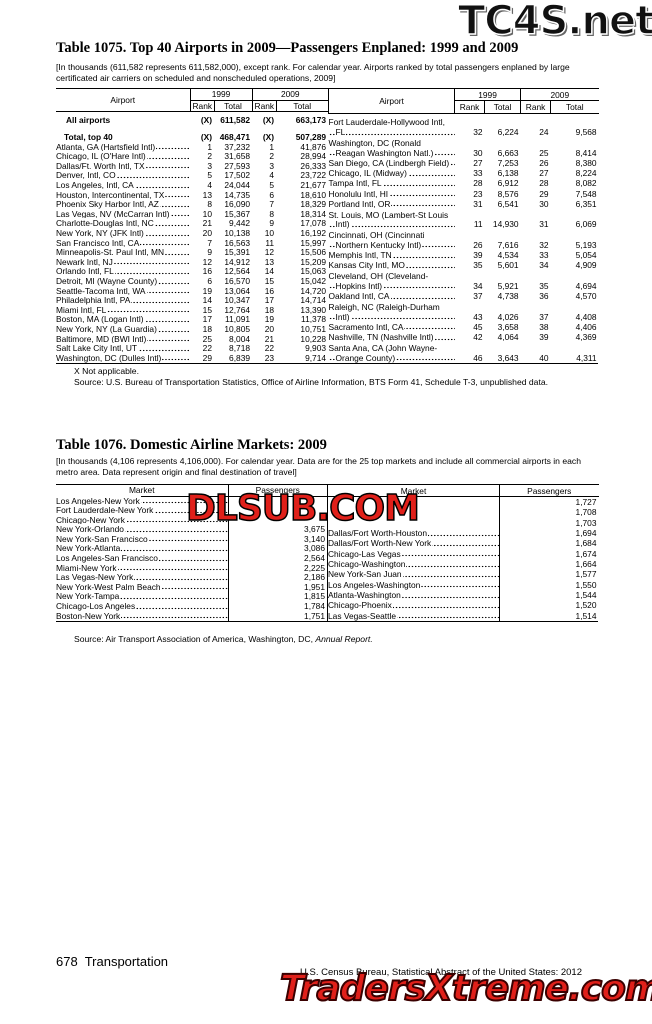  Describe the element at coordinates (272, 175) in the screenshot. I see `cell: 4` at that location.